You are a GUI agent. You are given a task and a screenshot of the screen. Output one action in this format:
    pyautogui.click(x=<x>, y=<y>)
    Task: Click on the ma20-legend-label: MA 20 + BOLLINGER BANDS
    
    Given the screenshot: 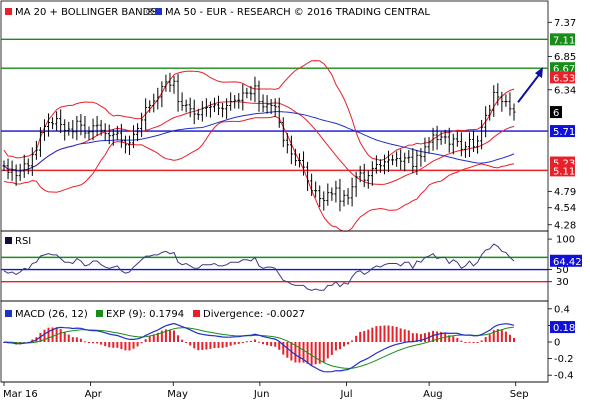 What is the action you would take?
    pyautogui.click(x=86, y=12)
    